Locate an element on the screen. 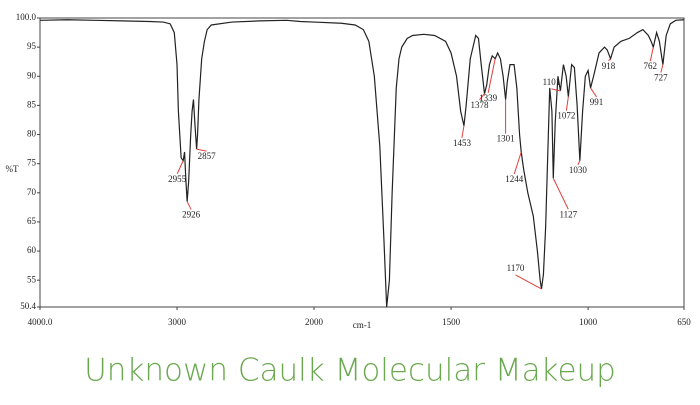 This screenshot has height=405, width=700. peak-label: 2955 is located at coordinates (177, 179).